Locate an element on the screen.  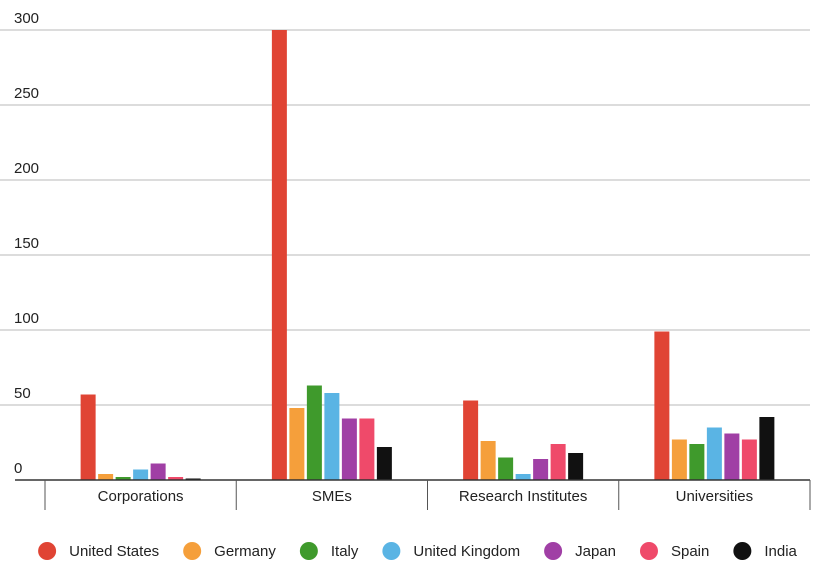
y-tick-label: 0 is located at coordinates (18, 468).